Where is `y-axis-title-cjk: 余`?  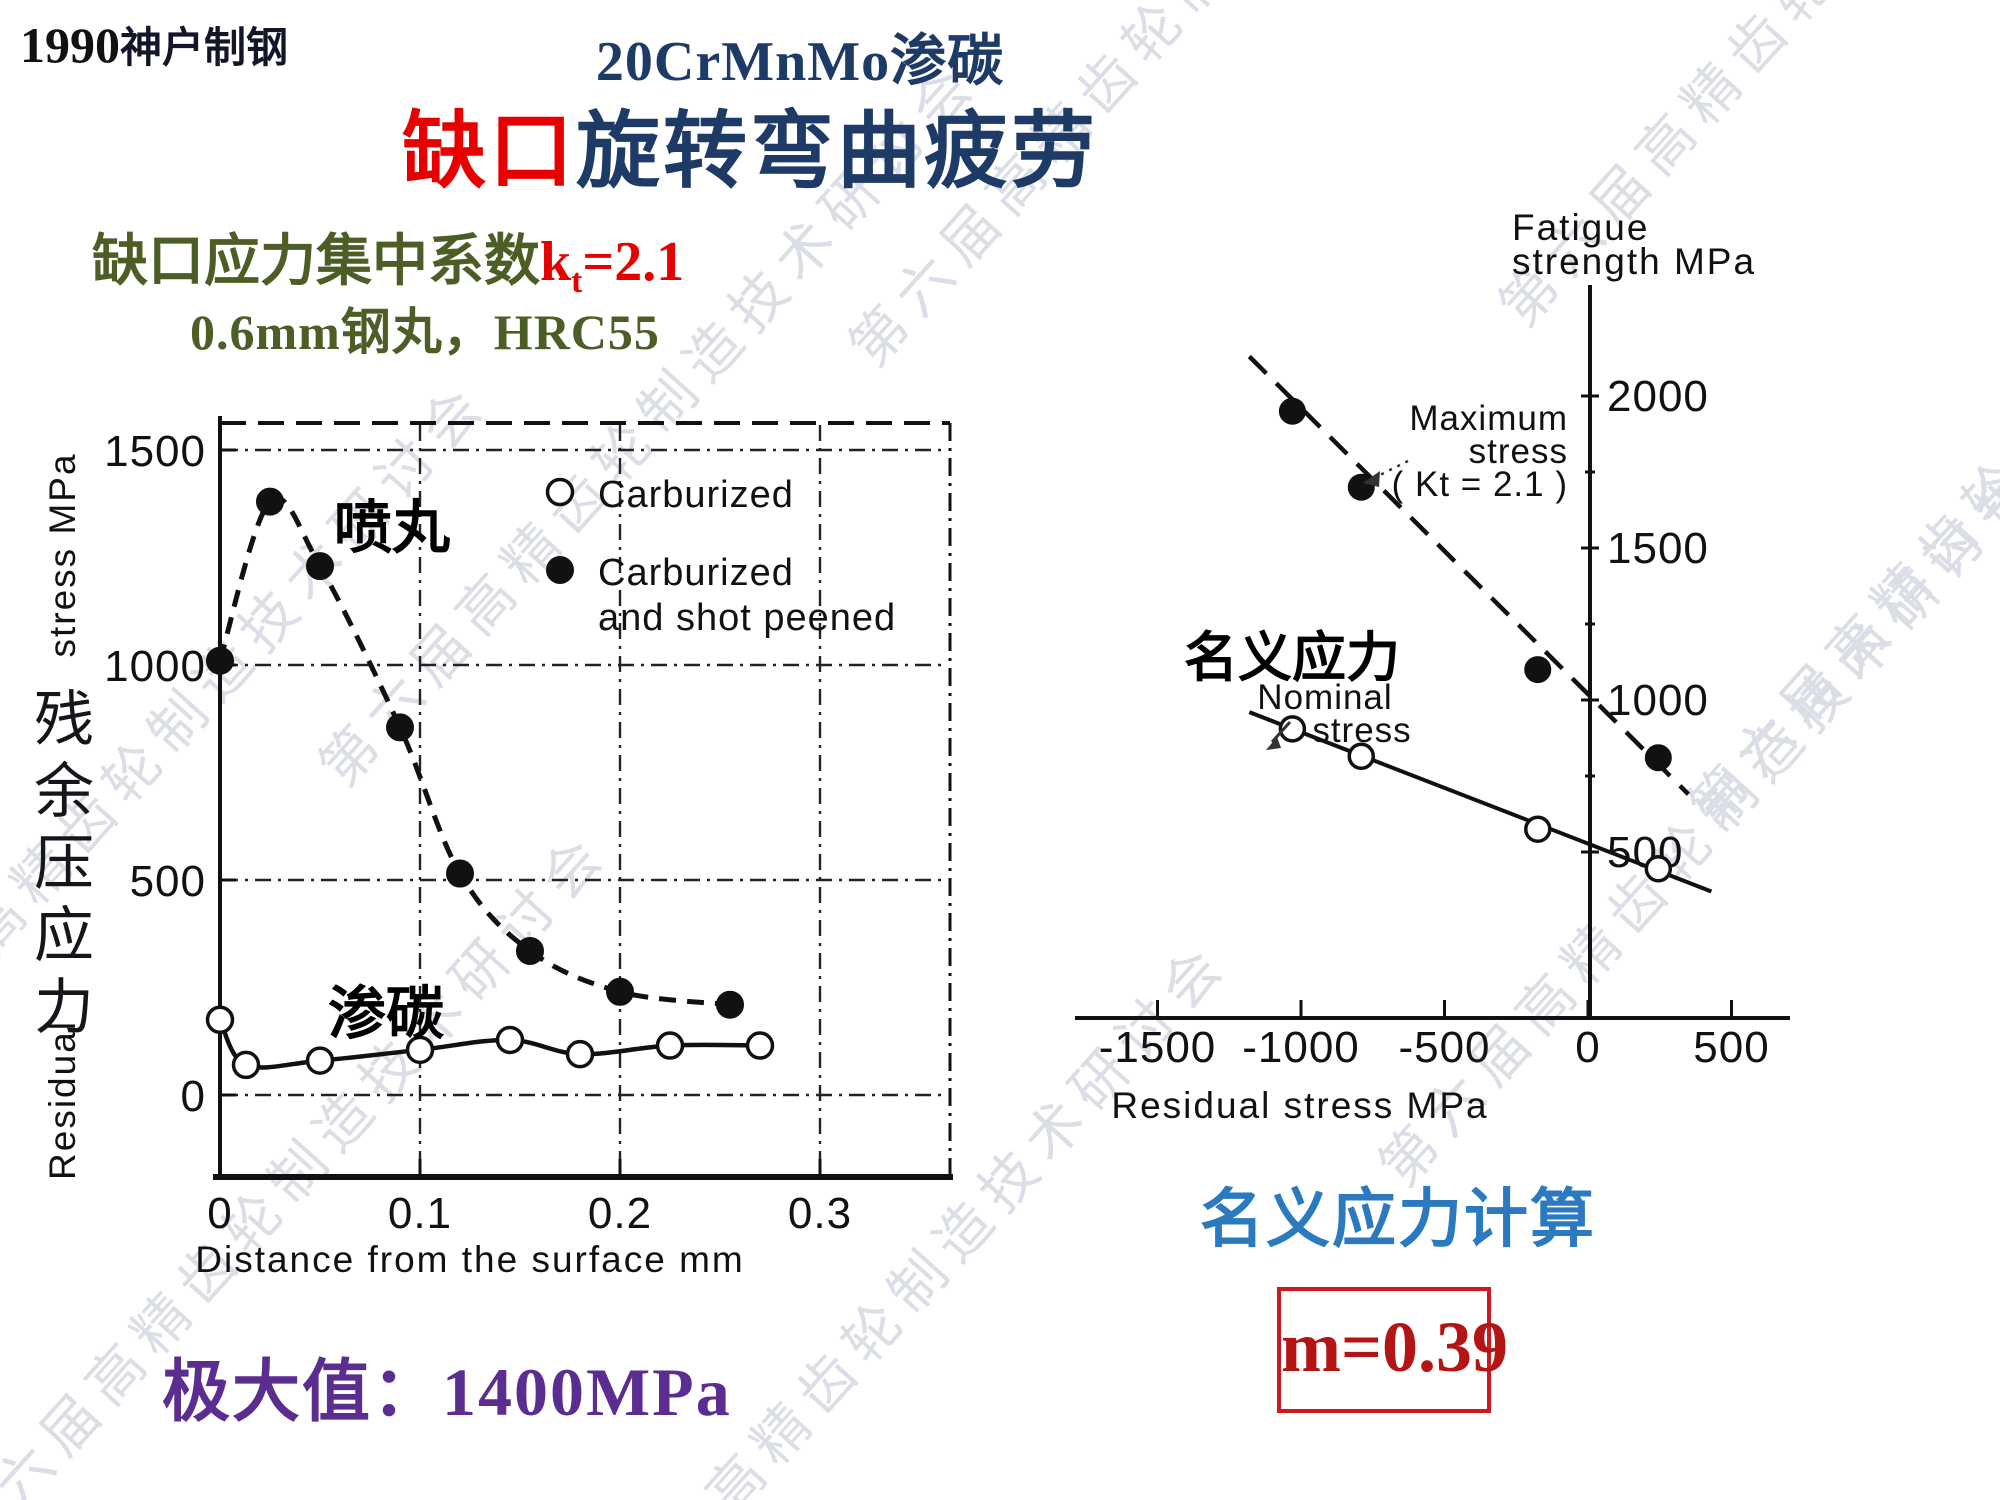 y-axis-title-cjk: 余 is located at coordinates (64, 792).